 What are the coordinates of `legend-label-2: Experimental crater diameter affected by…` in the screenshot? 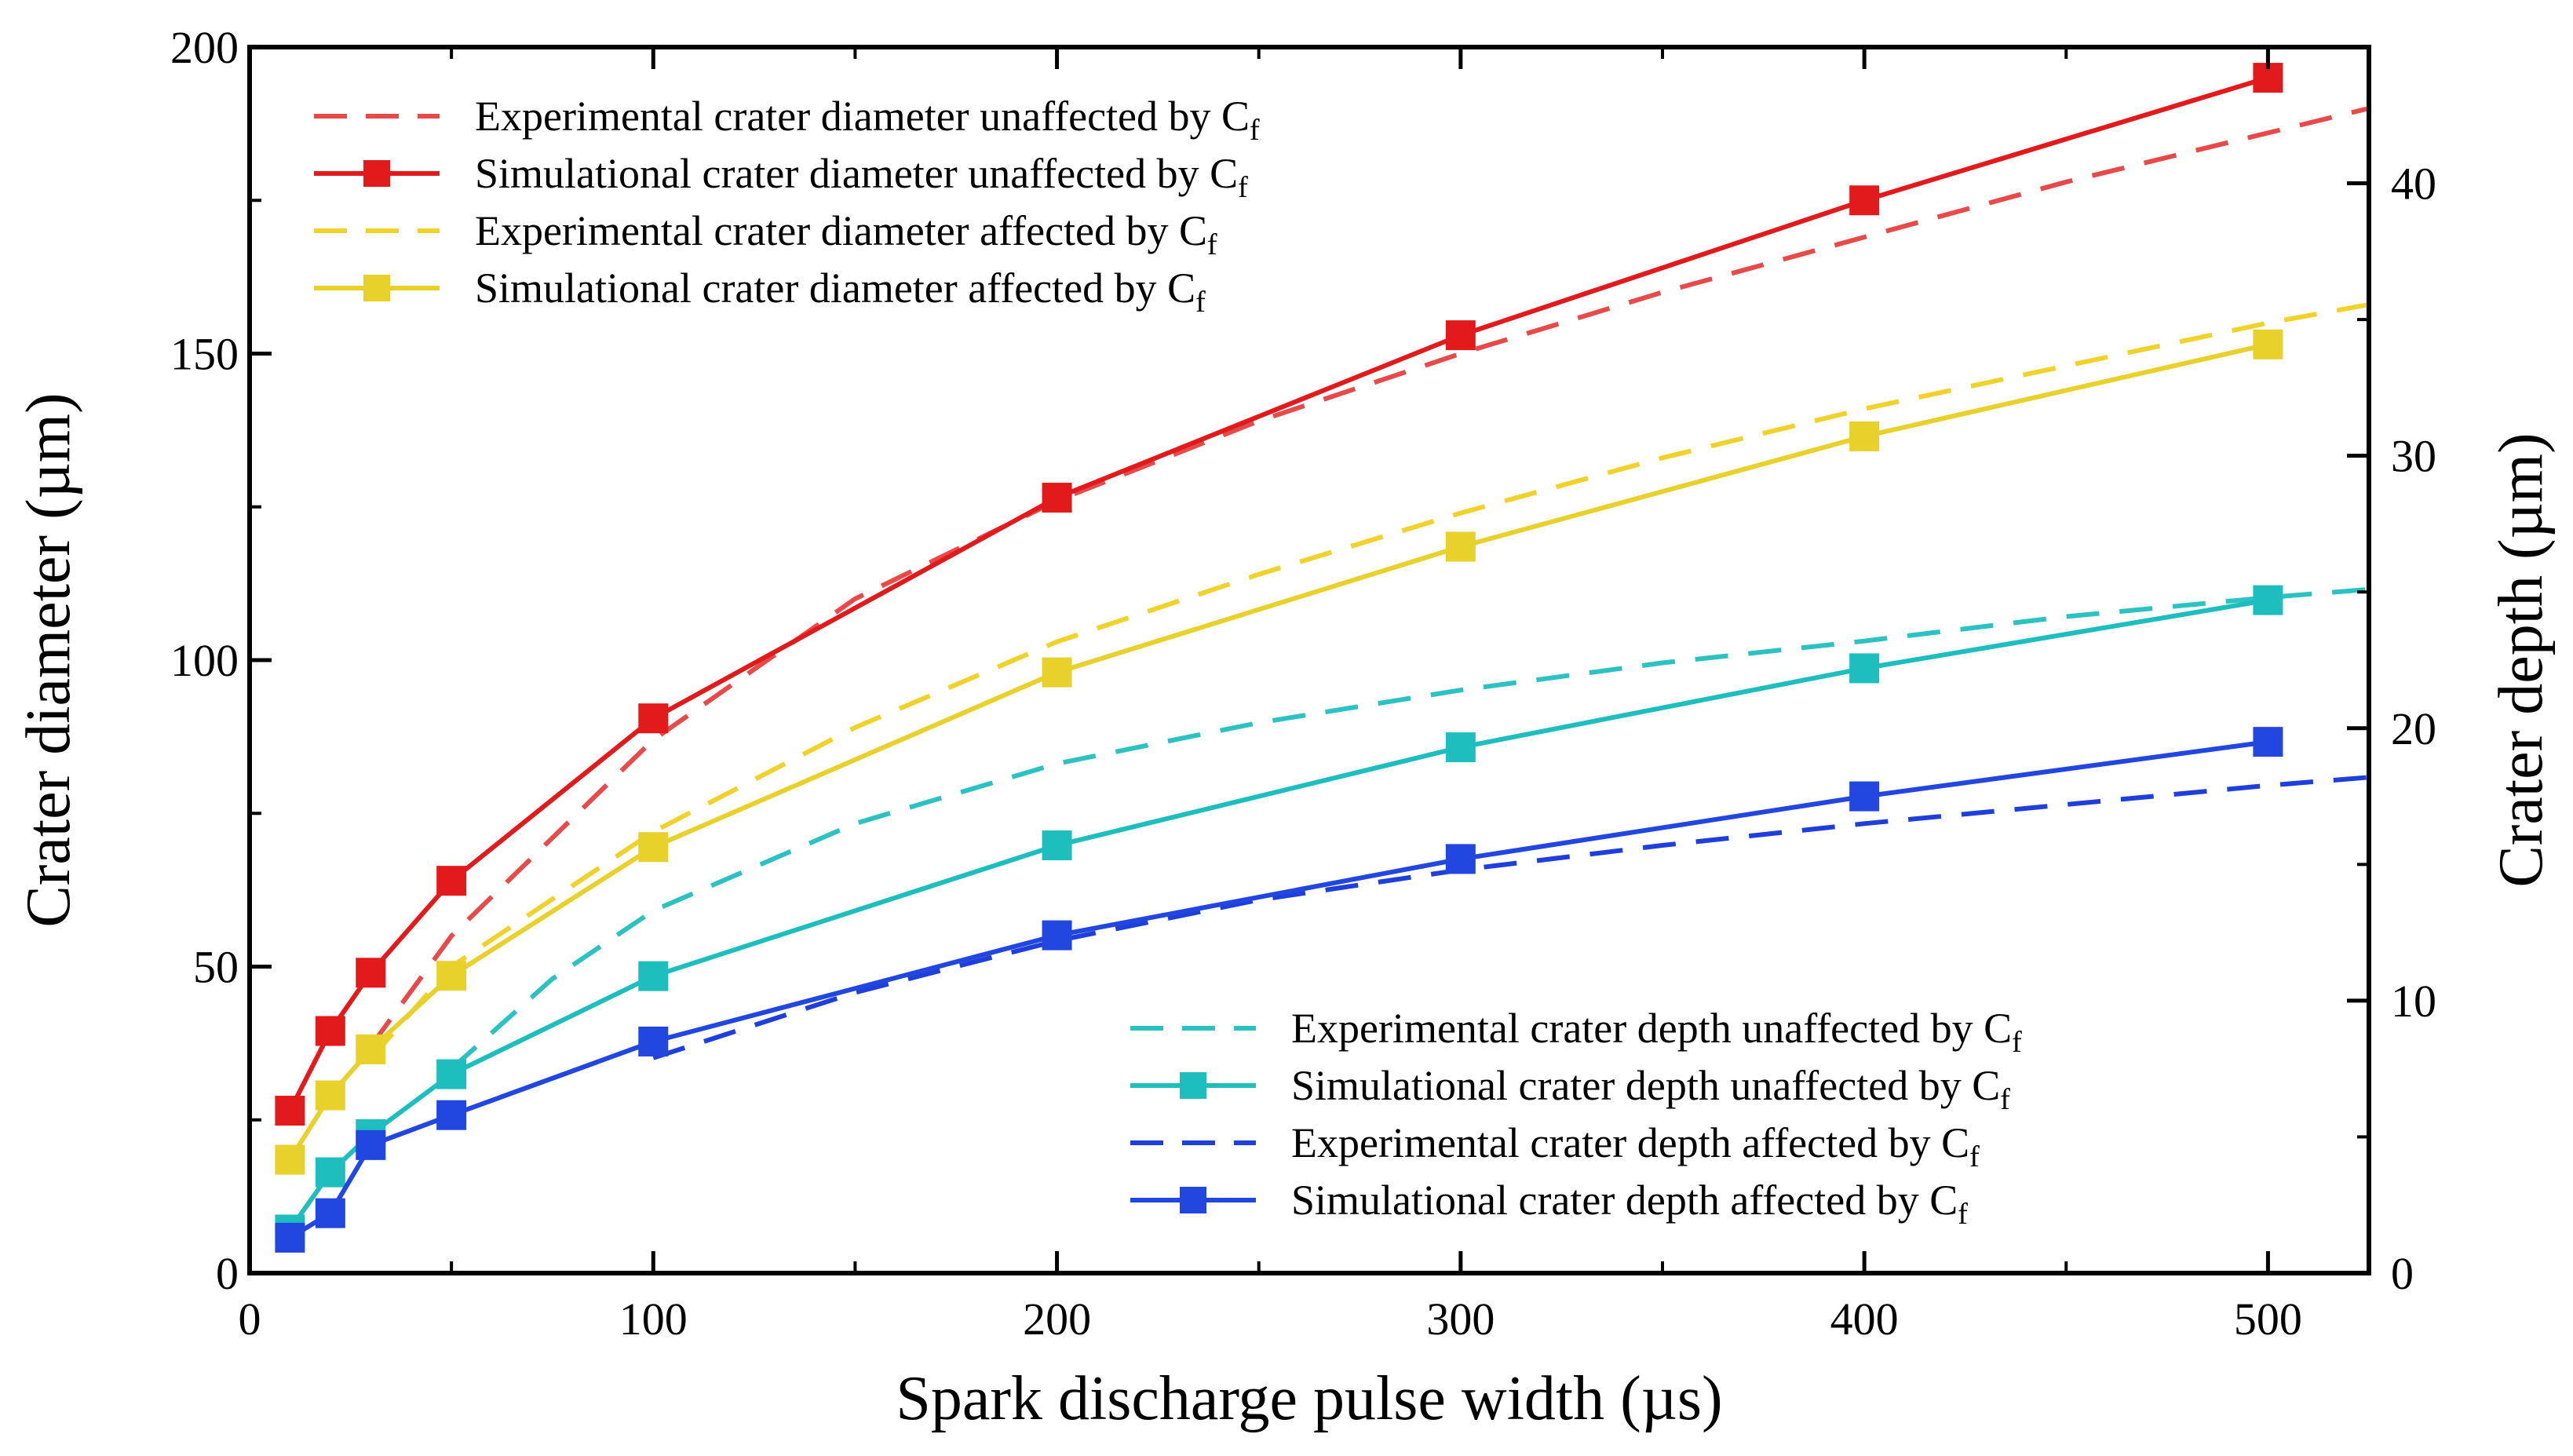 It's located at (846, 234).